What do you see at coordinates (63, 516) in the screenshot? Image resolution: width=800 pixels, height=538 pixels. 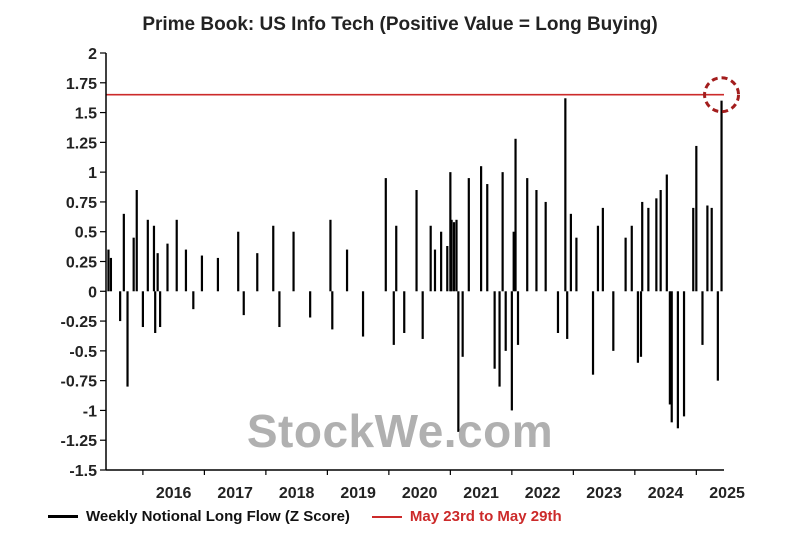 I see `legend-swatch-series` at bounding box center [63, 516].